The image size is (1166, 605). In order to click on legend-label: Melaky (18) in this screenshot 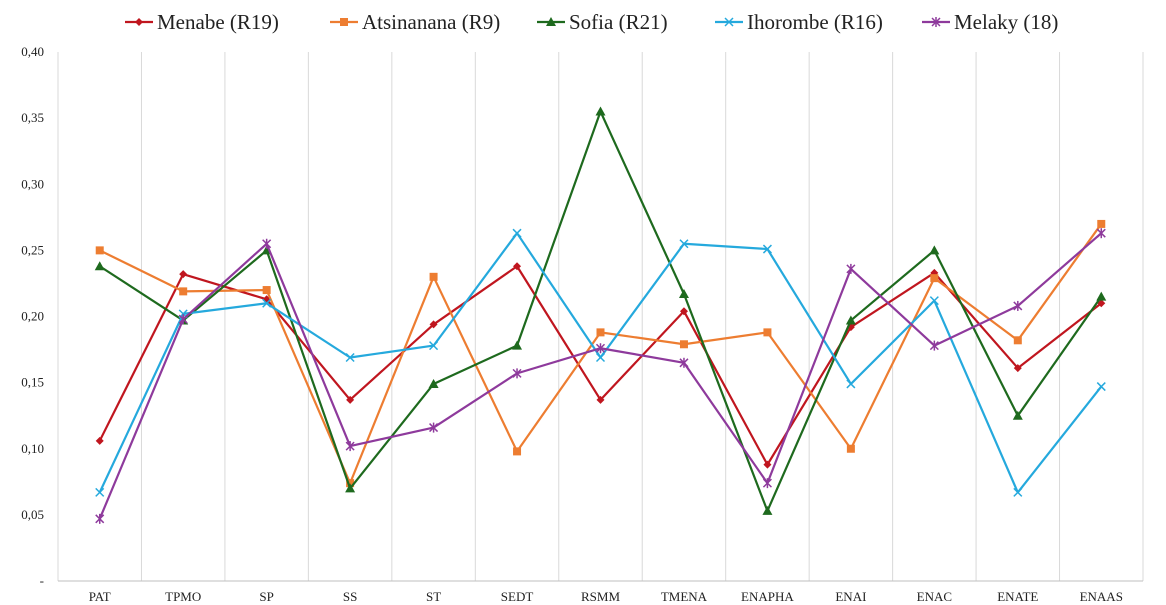, I will do `click(1006, 22)`.